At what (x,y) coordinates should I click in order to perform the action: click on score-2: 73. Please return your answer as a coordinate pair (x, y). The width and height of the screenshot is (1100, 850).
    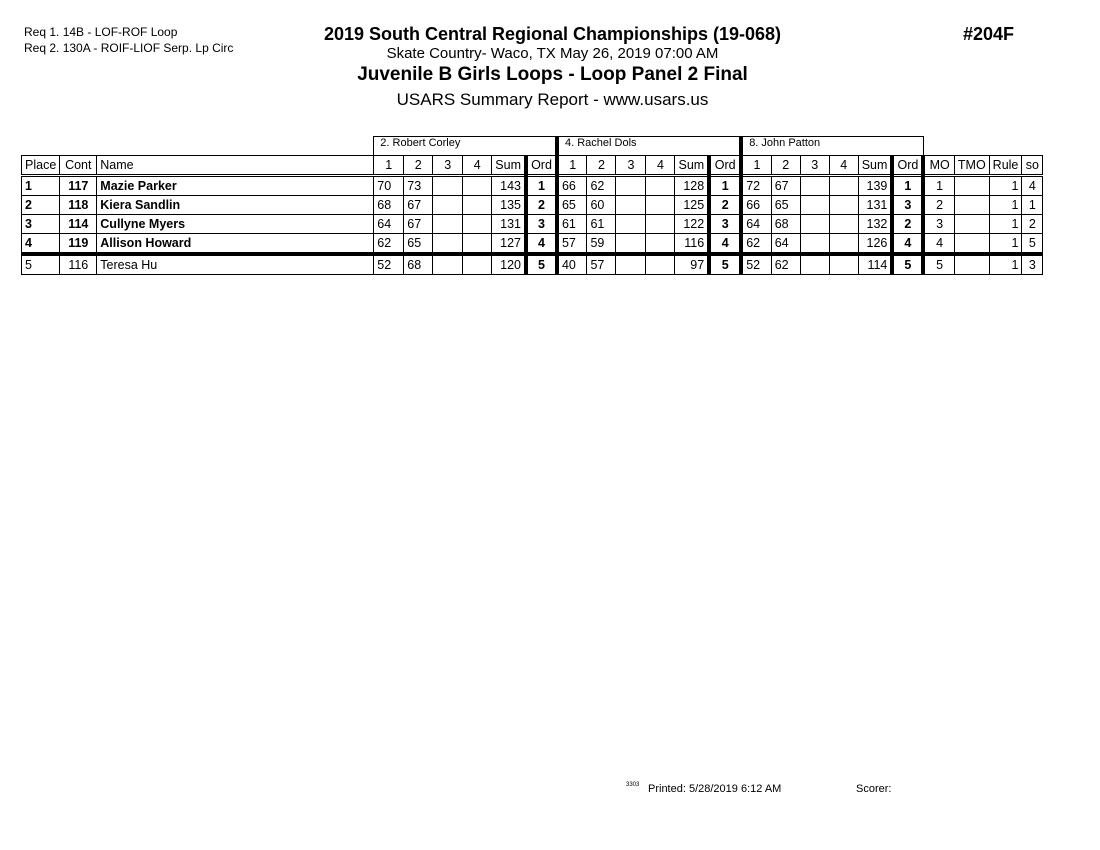
    Looking at the image, I should click on (418, 185).